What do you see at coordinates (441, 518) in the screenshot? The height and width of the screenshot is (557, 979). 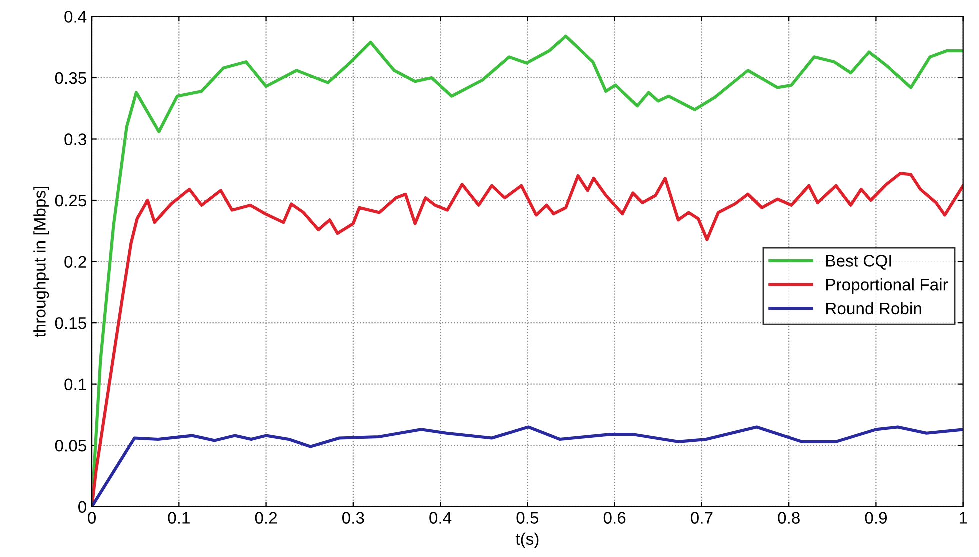 I see `x-tick-label: 0.4` at bounding box center [441, 518].